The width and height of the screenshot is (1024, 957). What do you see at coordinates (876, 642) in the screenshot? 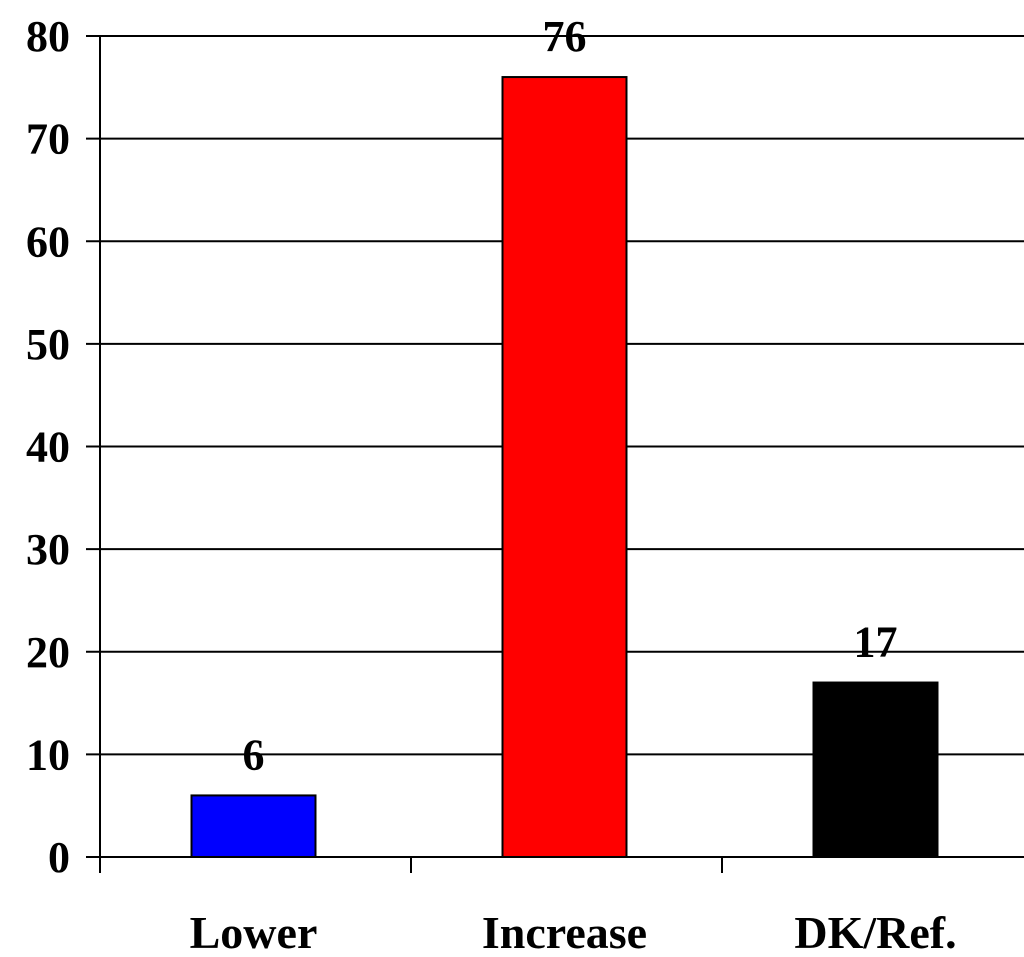
I see `data-label-2: 17` at bounding box center [876, 642].